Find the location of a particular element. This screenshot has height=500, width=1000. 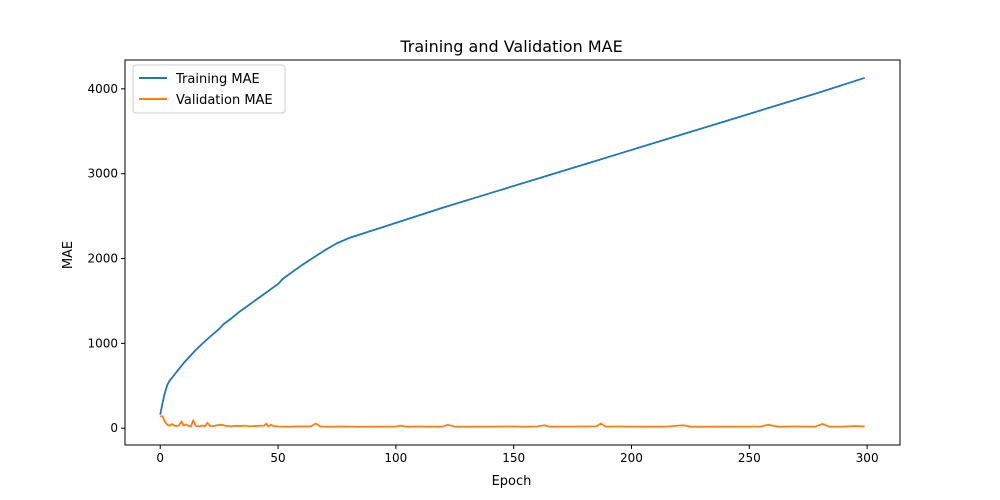

x-tick-label: 200 is located at coordinates (631, 458).